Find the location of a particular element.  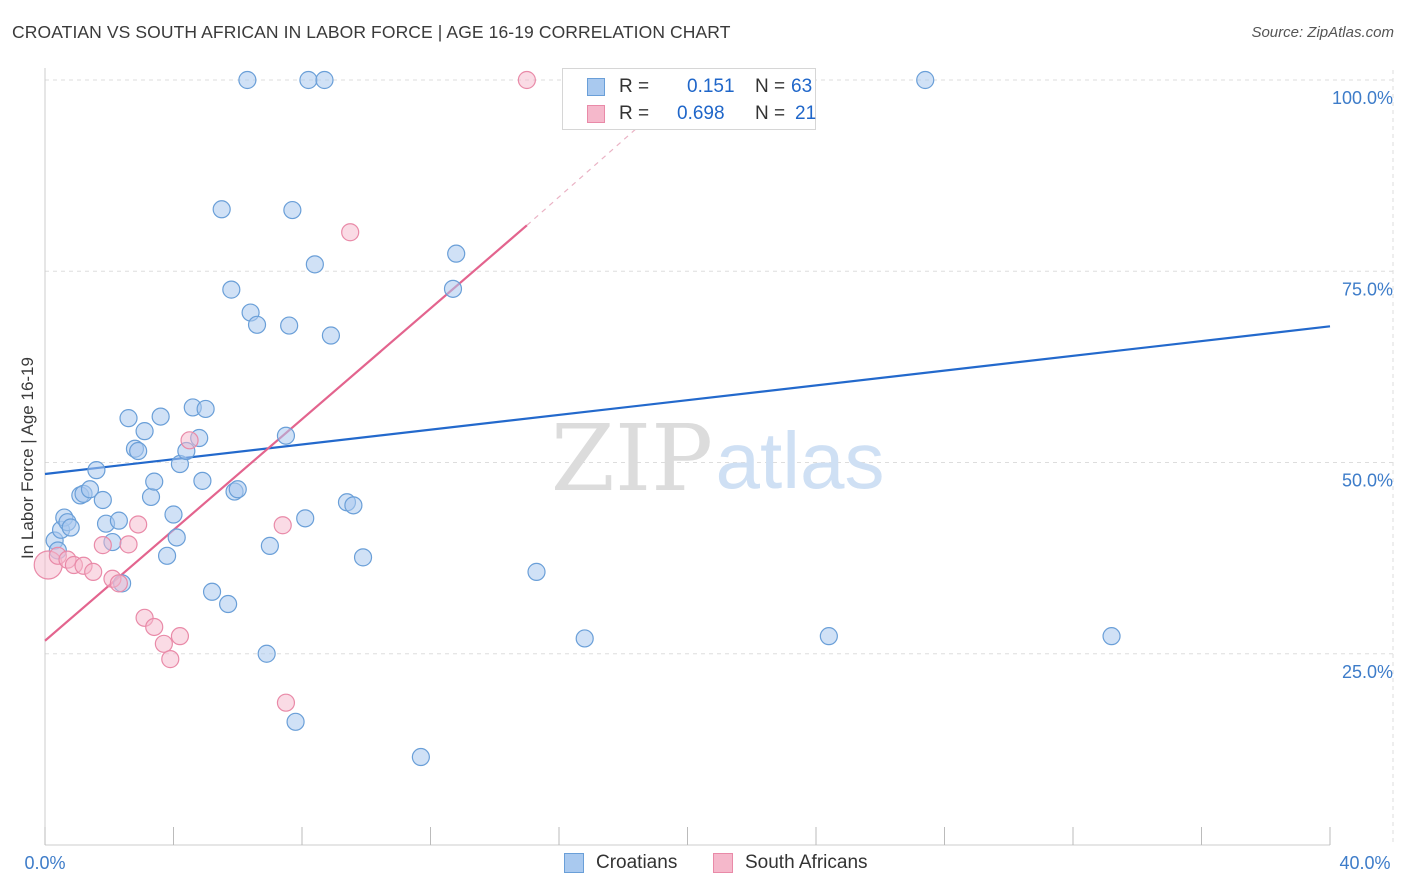

legend-r-value: 0.151 is located at coordinates (711, 86).